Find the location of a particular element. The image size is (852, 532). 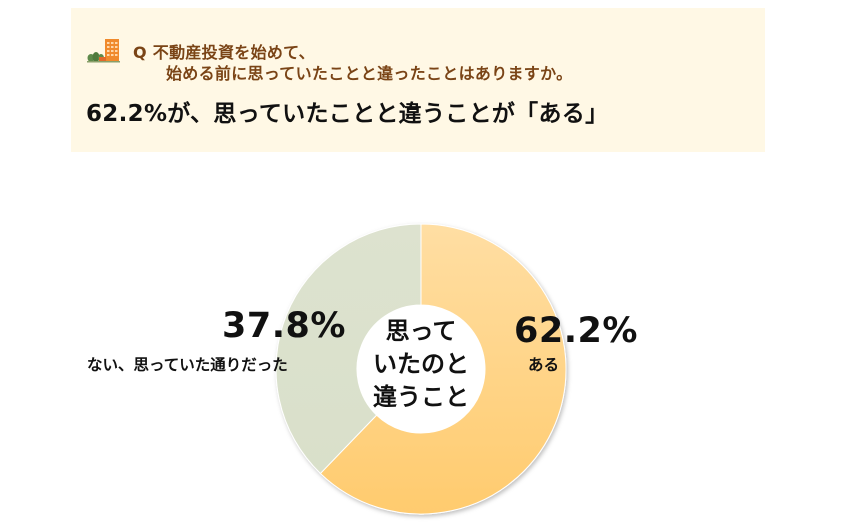

center-label: 思って いたのと 違うこと is located at coordinates (421, 364).